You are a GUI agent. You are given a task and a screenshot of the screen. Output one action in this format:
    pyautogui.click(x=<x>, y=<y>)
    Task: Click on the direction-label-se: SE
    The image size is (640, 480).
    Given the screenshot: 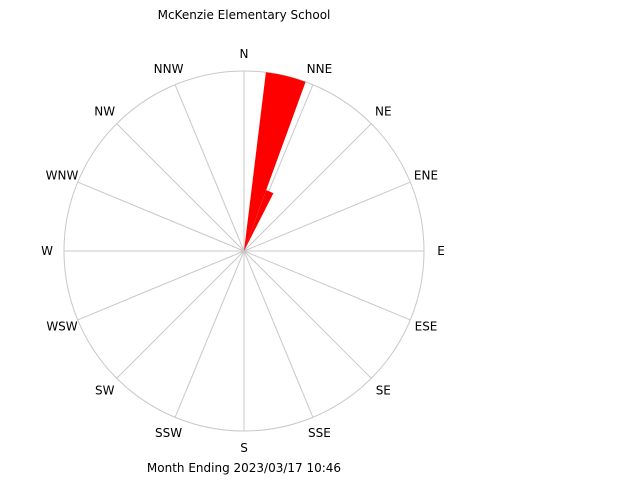 What is the action you would take?
    pyautogui.click(x=383, y=390)
    